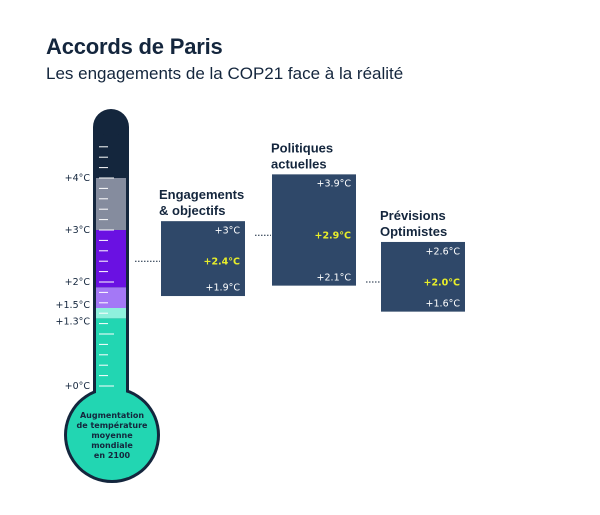  Describe the element at coordinates (443, 251) in the screenshot. I see `range-value: +2.6°C` at that location.